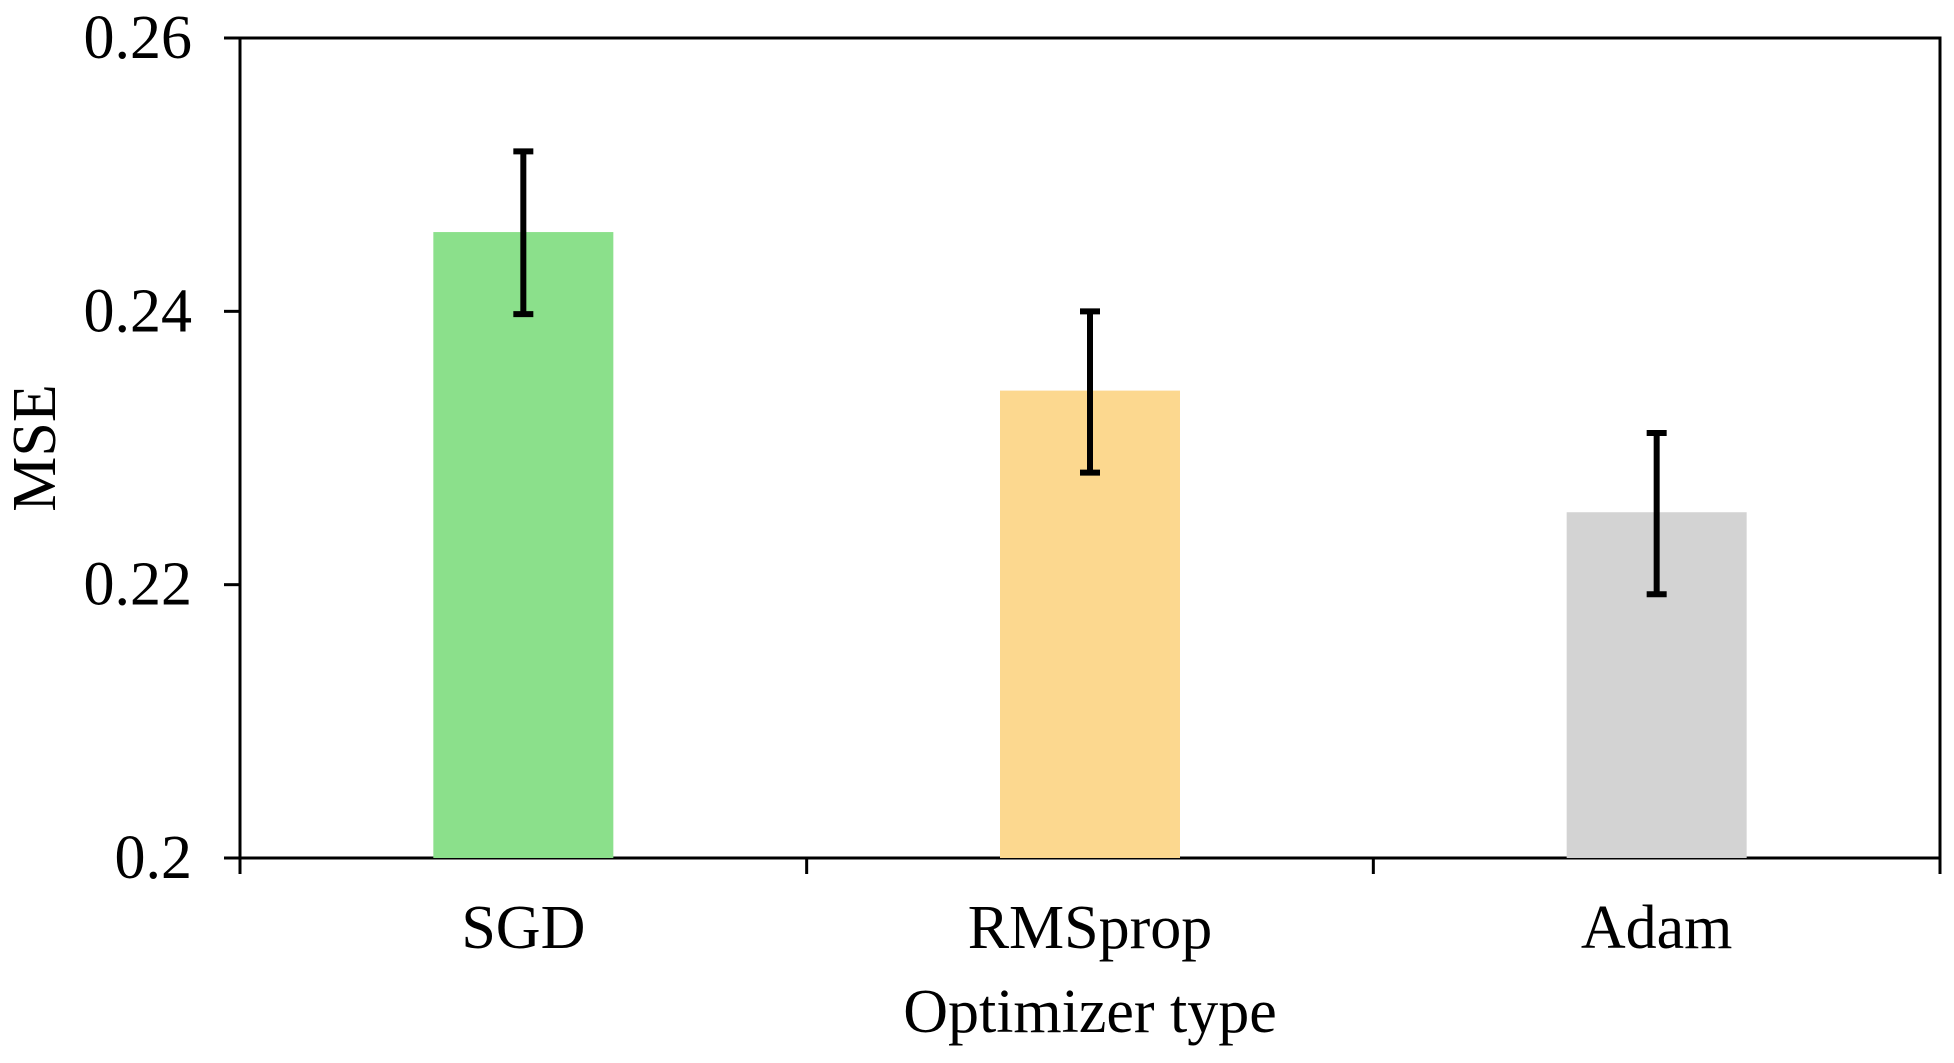 The image size is (1954, 1063). Describe the element at coordinates (523, 928) in the screenshot. I see `x-tick-label-sgd: SGD` at that location.